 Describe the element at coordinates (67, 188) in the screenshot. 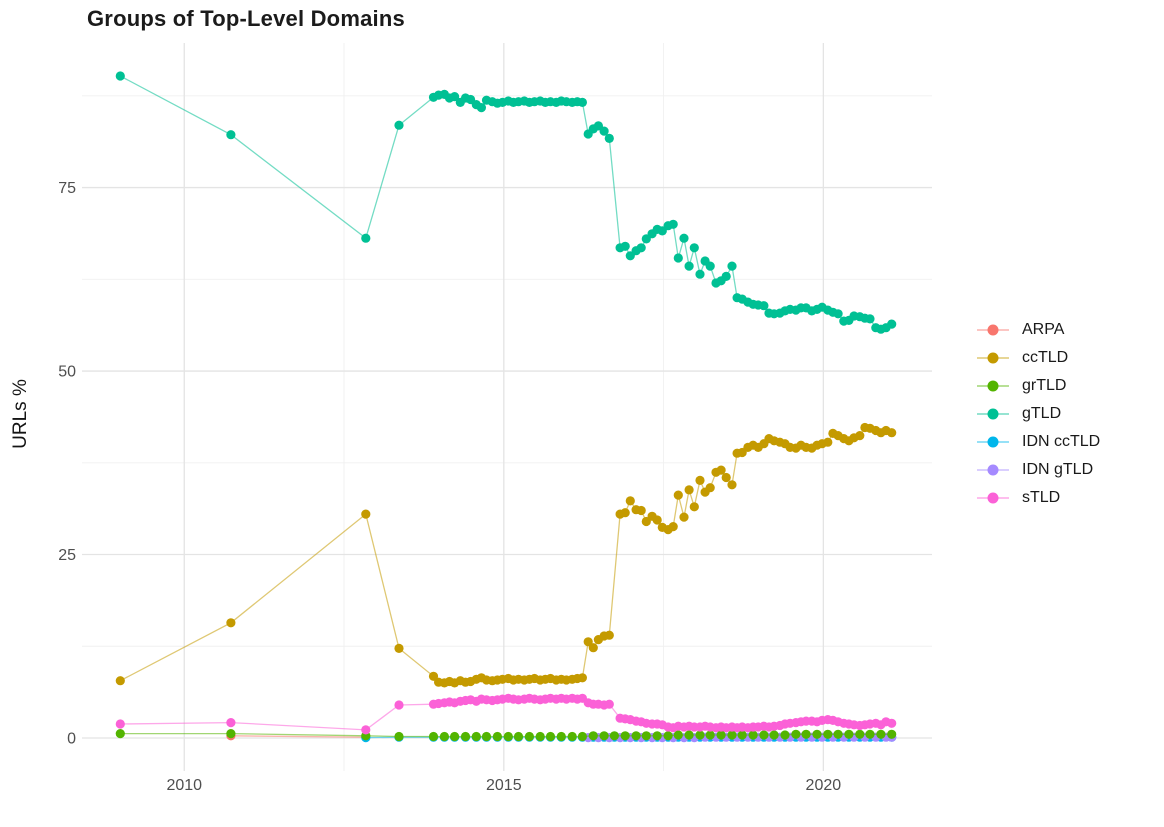

I see `y-tick-label: 75` at that location.